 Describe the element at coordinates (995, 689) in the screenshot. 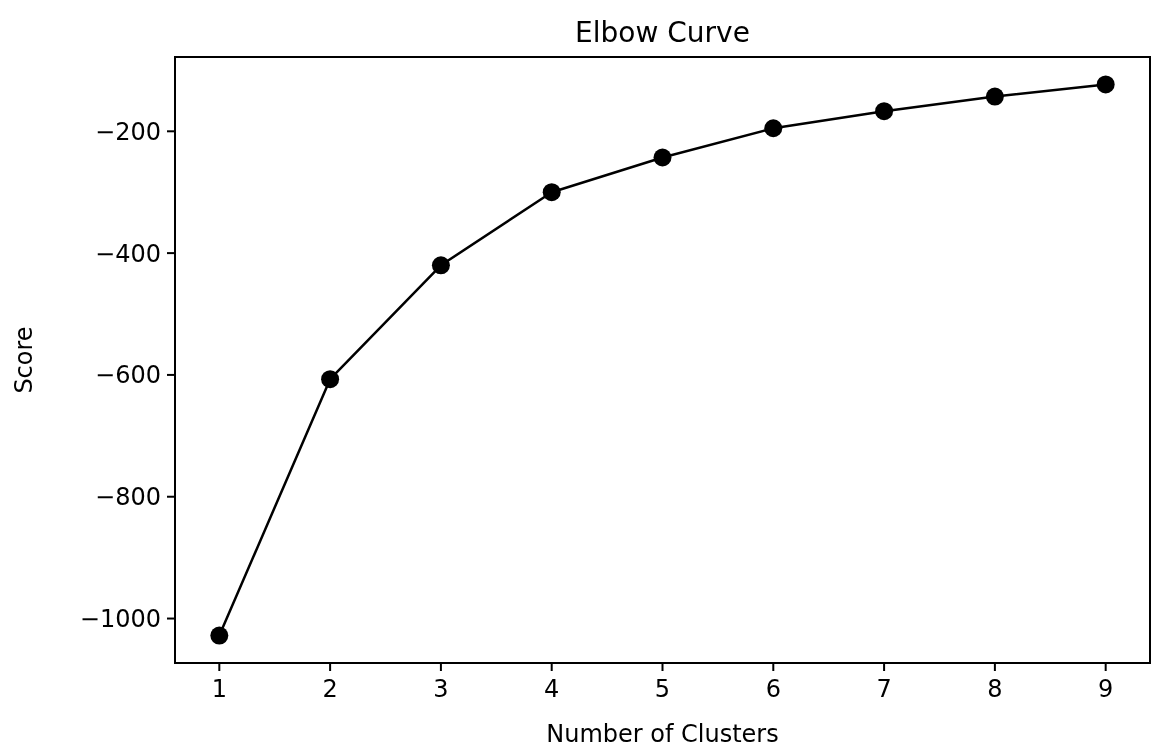

I see `x-tick-label: 8` at that location.